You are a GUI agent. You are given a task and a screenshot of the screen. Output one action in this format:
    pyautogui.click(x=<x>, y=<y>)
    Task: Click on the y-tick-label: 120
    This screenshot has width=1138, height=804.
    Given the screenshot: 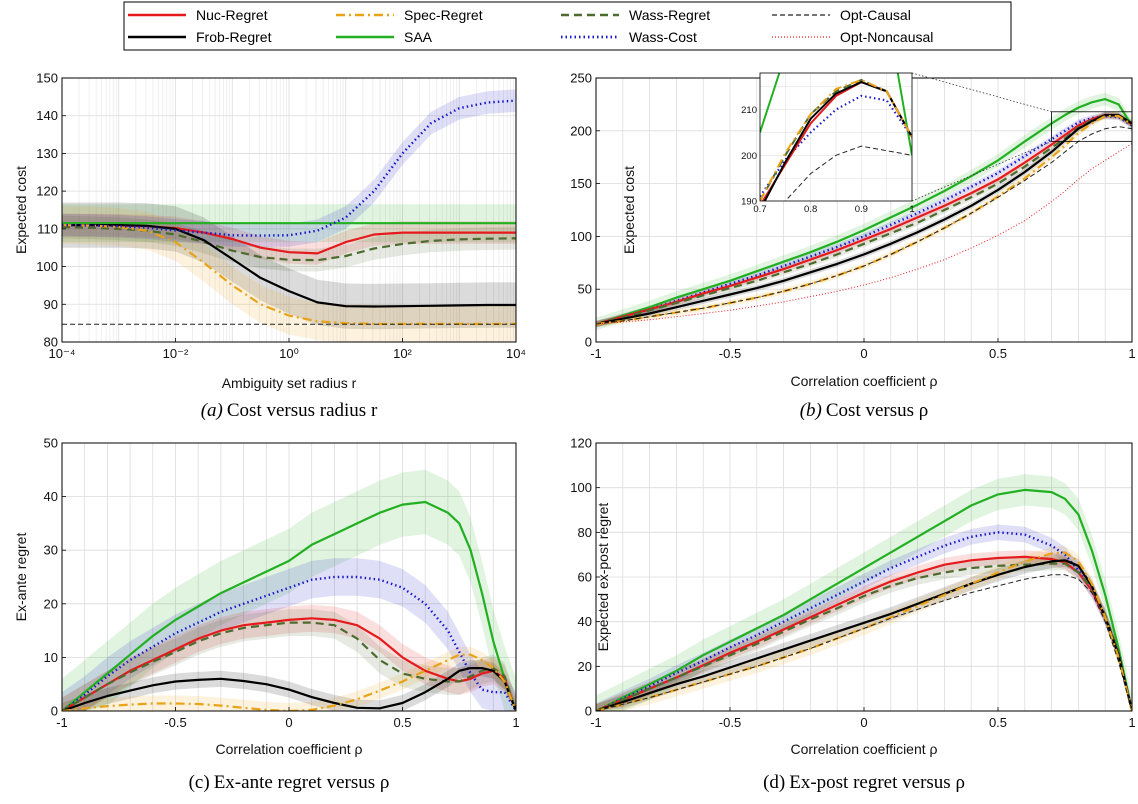 What is the action you would take?
    pyautogui.click(x=47, y=191)
    